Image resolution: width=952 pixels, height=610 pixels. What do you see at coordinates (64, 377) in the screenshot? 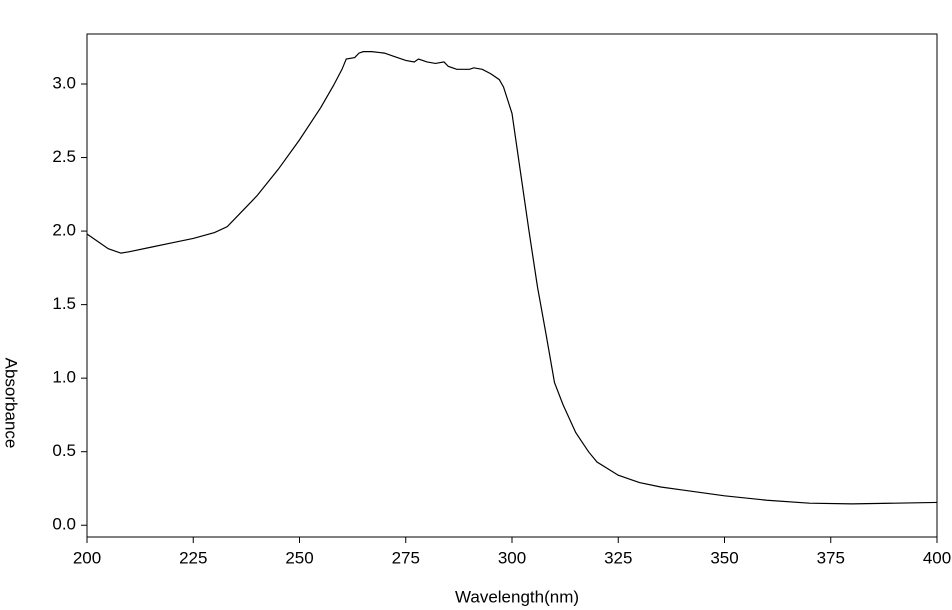
I see `y-tick-label: 1.0` at bounding box center [64, 377].